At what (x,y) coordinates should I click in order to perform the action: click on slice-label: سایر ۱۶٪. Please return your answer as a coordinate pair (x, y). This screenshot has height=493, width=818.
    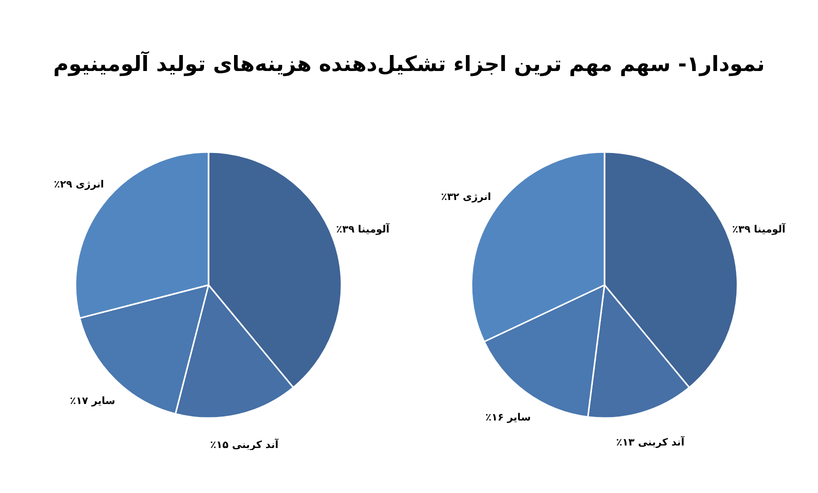
    Looking at the image, I should click on (508, 418).